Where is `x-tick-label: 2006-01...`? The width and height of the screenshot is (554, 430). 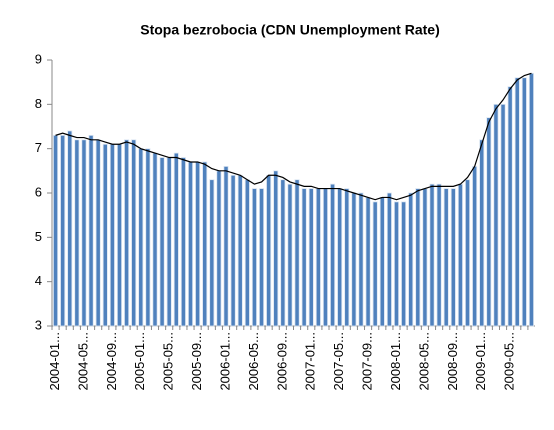 x-tick-label: 2006-01... is located at coordinates (224, 361).